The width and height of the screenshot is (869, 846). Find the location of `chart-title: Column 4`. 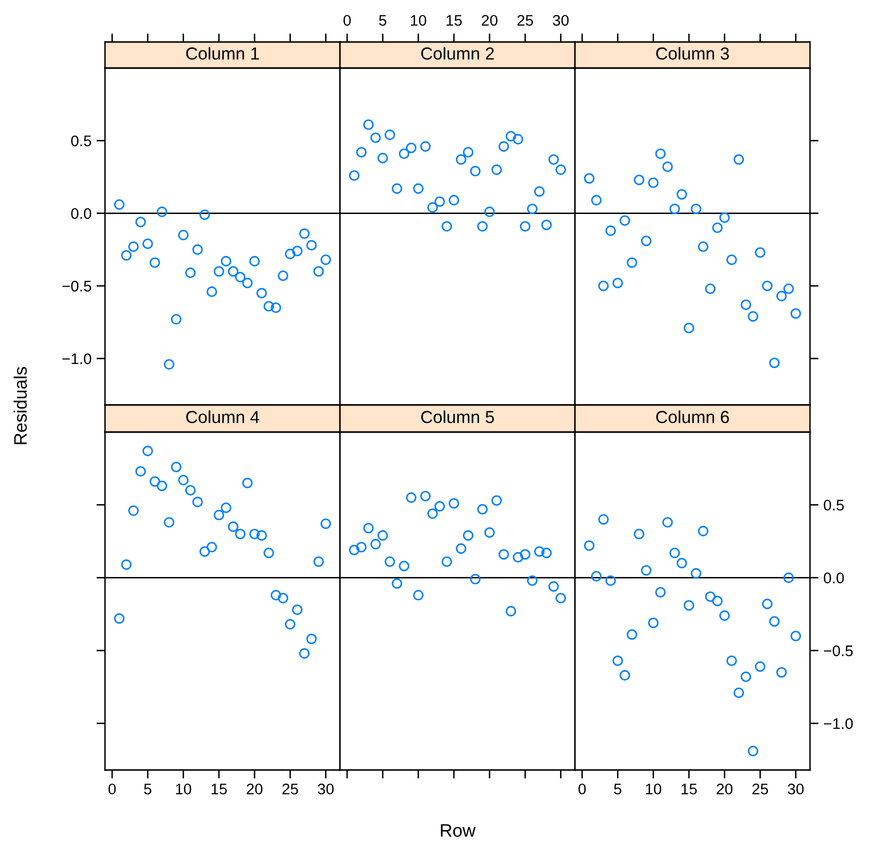

chart-title: Column 4 is located at coordinates (223, 417).